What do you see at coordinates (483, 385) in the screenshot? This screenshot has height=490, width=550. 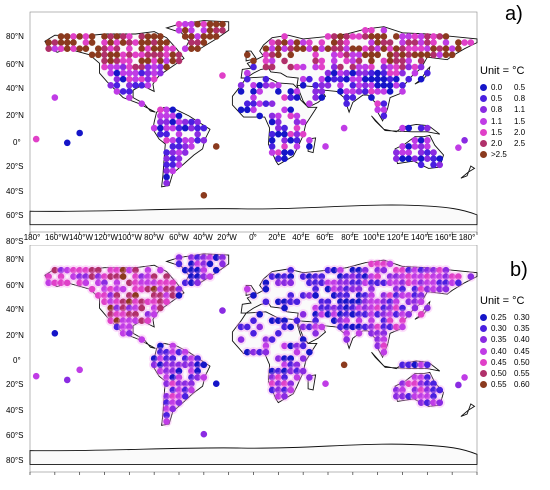 I see `legend-swatch` at bounding box center [483, 385].